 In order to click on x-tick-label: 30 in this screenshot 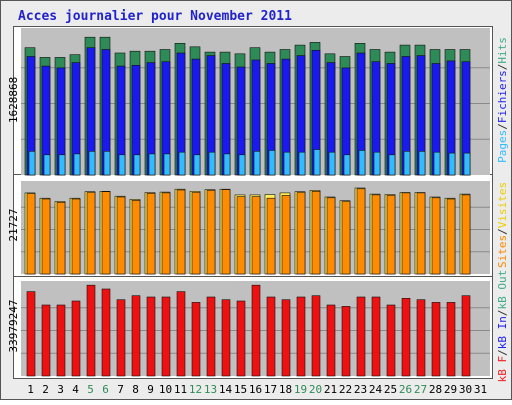, I will do `click(465, 389)`.